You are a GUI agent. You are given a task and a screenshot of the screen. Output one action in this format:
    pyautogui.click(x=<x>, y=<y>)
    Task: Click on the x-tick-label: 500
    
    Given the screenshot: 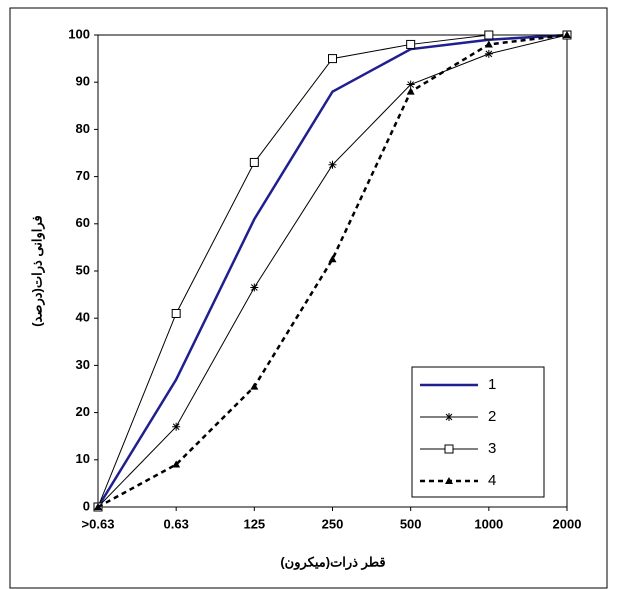 What is the action you would take?
    pyautogui.click(x=411, y=523)
    